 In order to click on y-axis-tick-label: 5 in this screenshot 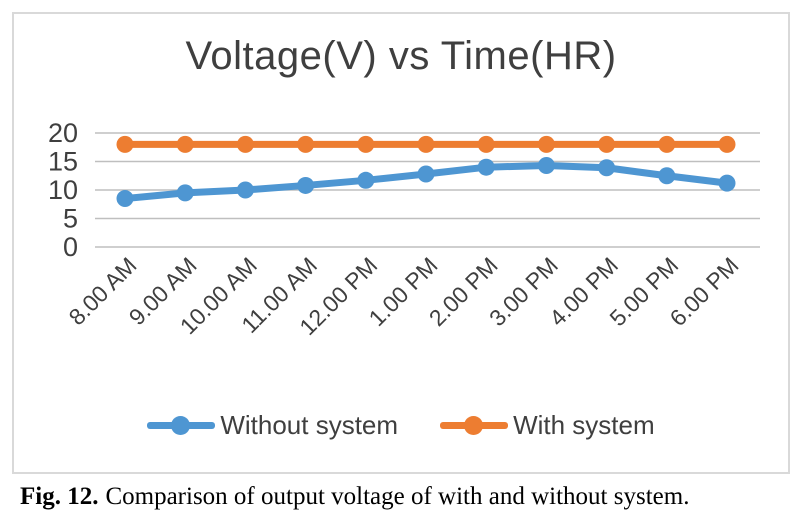, I will do `click(70, 219)`.